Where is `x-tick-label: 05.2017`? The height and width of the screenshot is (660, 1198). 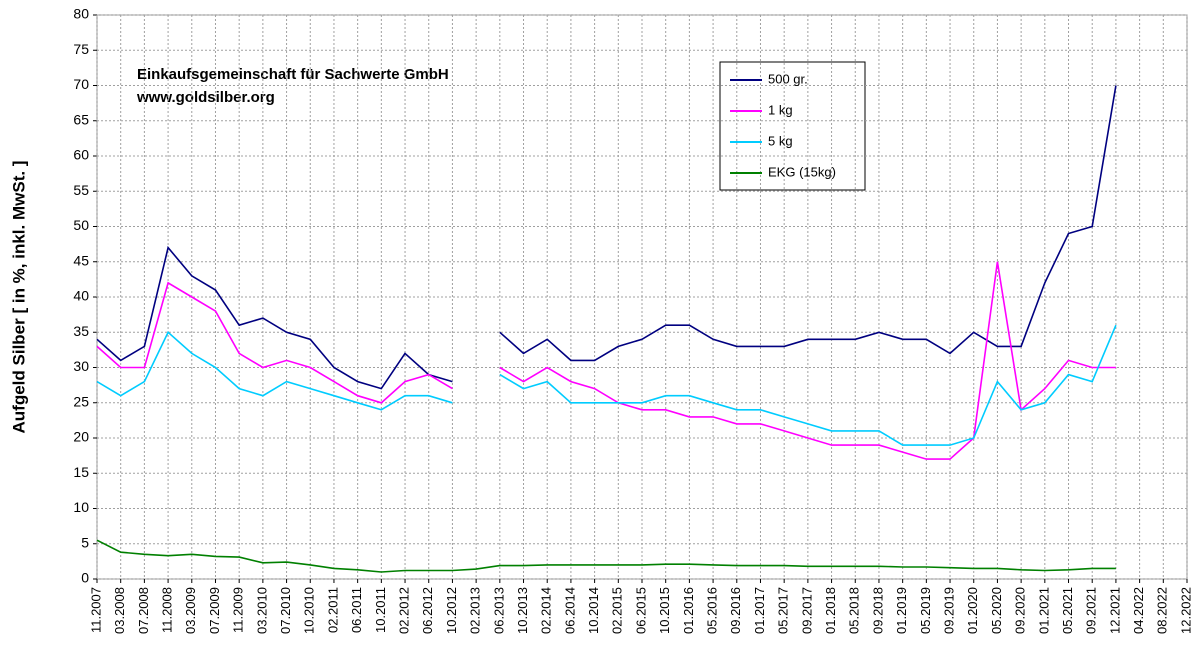 x-tick-label: 05.2017 is located at coordinates (783, 610).